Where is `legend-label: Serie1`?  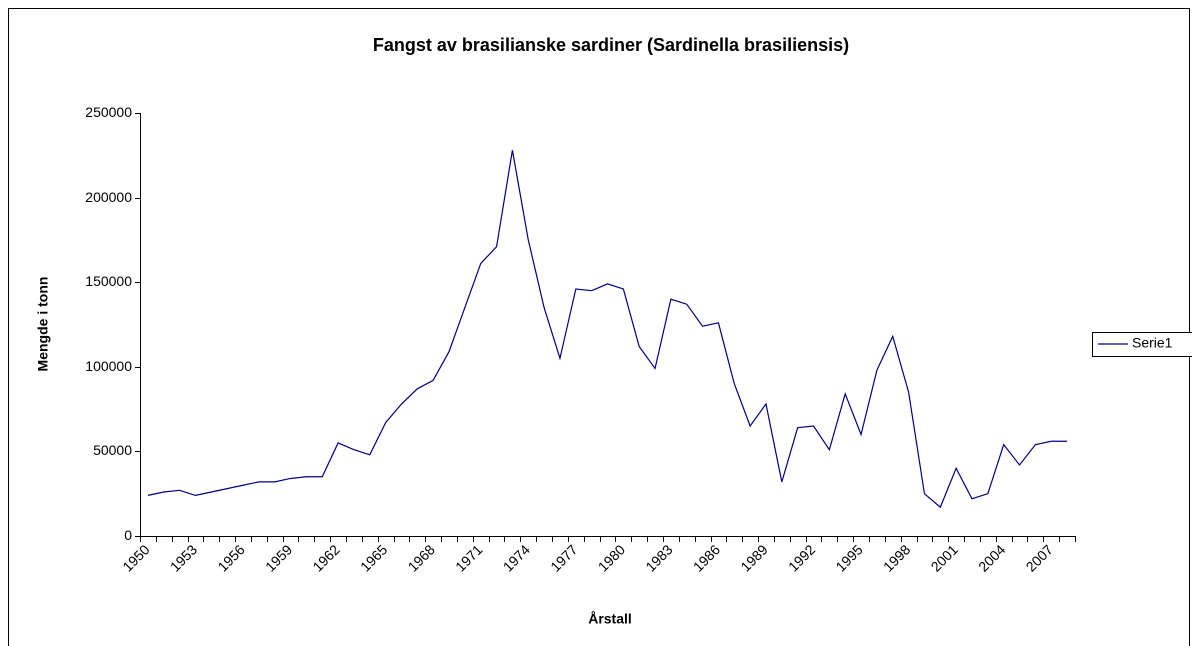 legend-label: Serie1 is located at coordinates (1152, 343).